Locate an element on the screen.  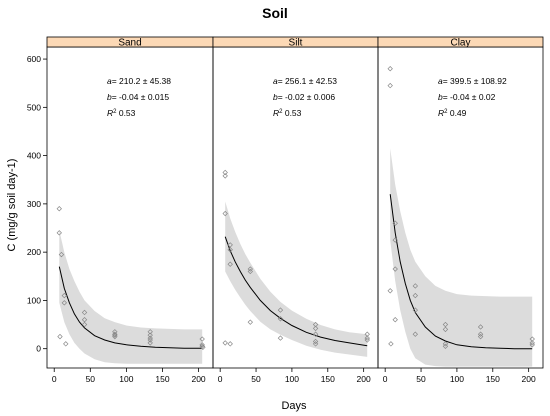
x-axis-label: Days is located at coordinates (294, 406).